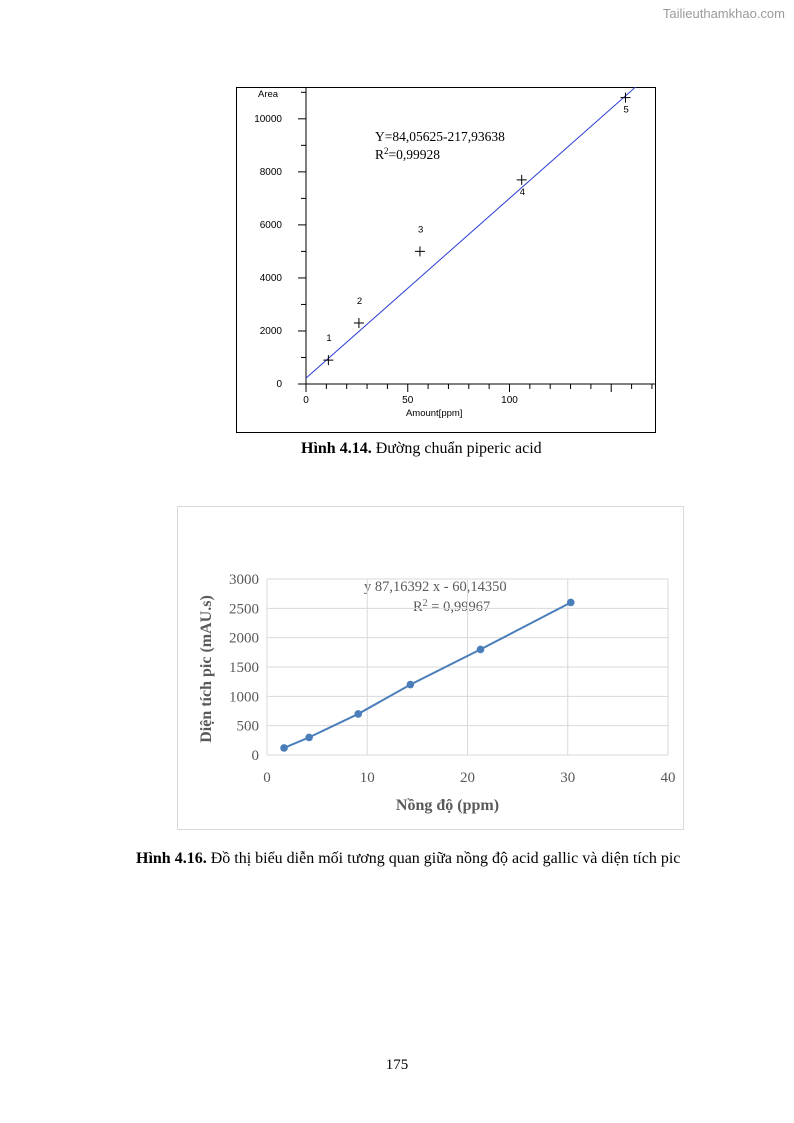  I want to click on chart-equation: Y=84,05625-217,93638, so click(440, 136).